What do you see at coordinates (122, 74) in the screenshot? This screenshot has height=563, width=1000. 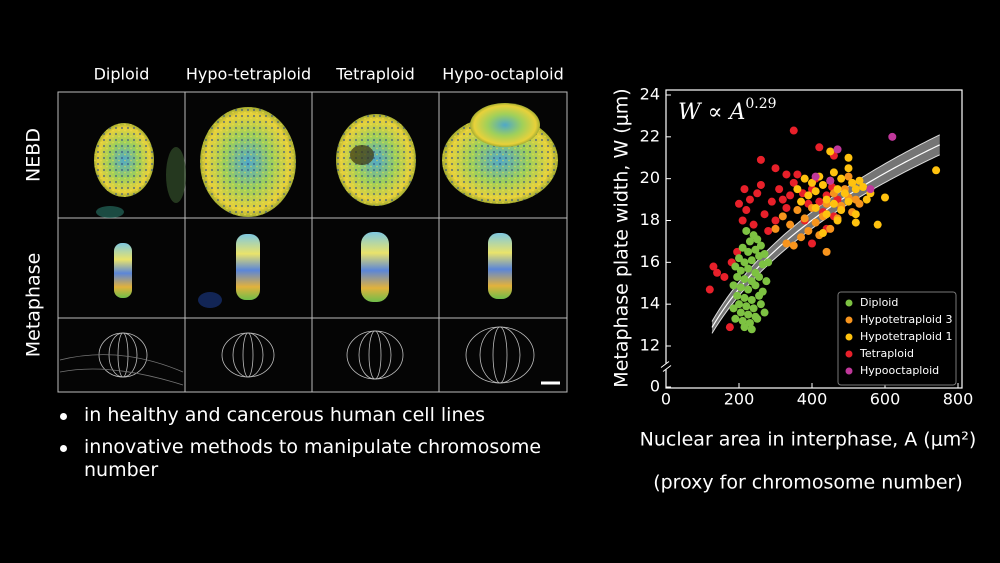 I see `column-label: Diploid` at bounding box center [122, 74].